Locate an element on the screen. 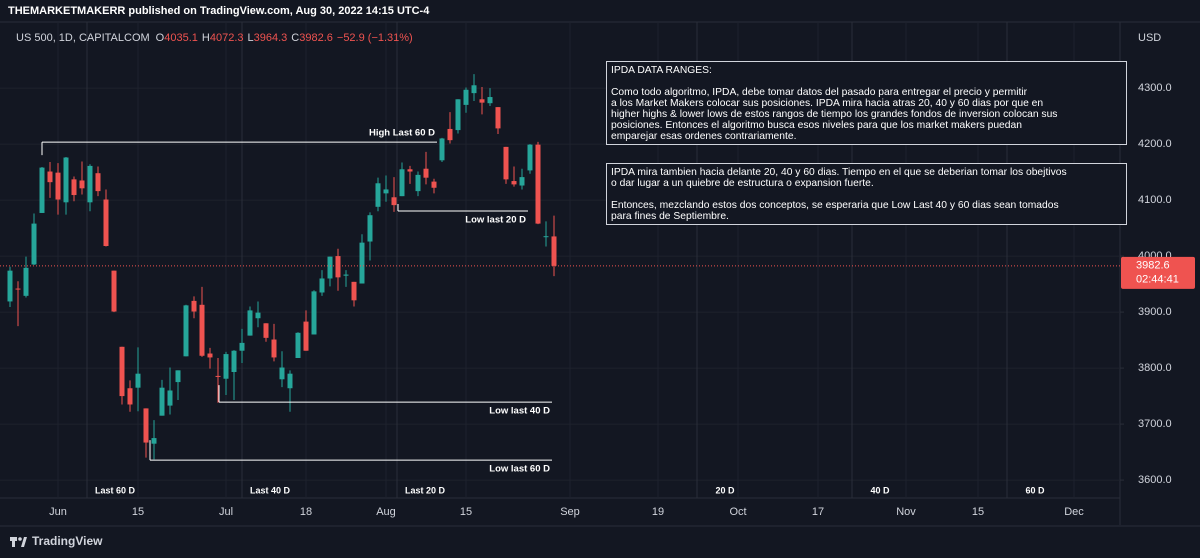 The width and height of the screenshot is (1200, 558). y-tick-label: 3900.0 is located at coordinates (1155, 312).